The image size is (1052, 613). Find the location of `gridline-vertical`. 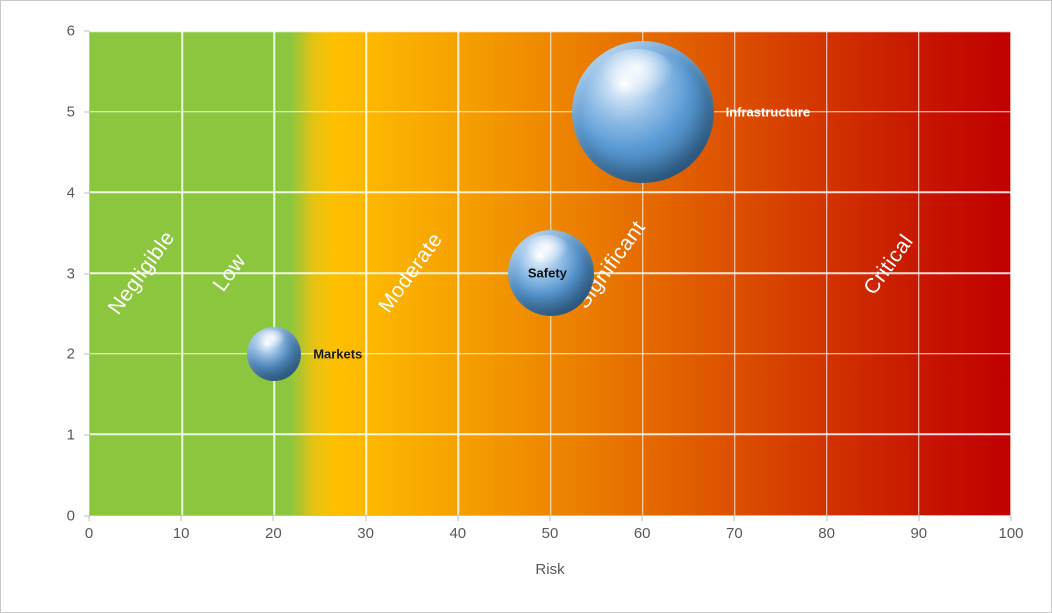

gridline-vertical is located at coordinates (1011, 273).